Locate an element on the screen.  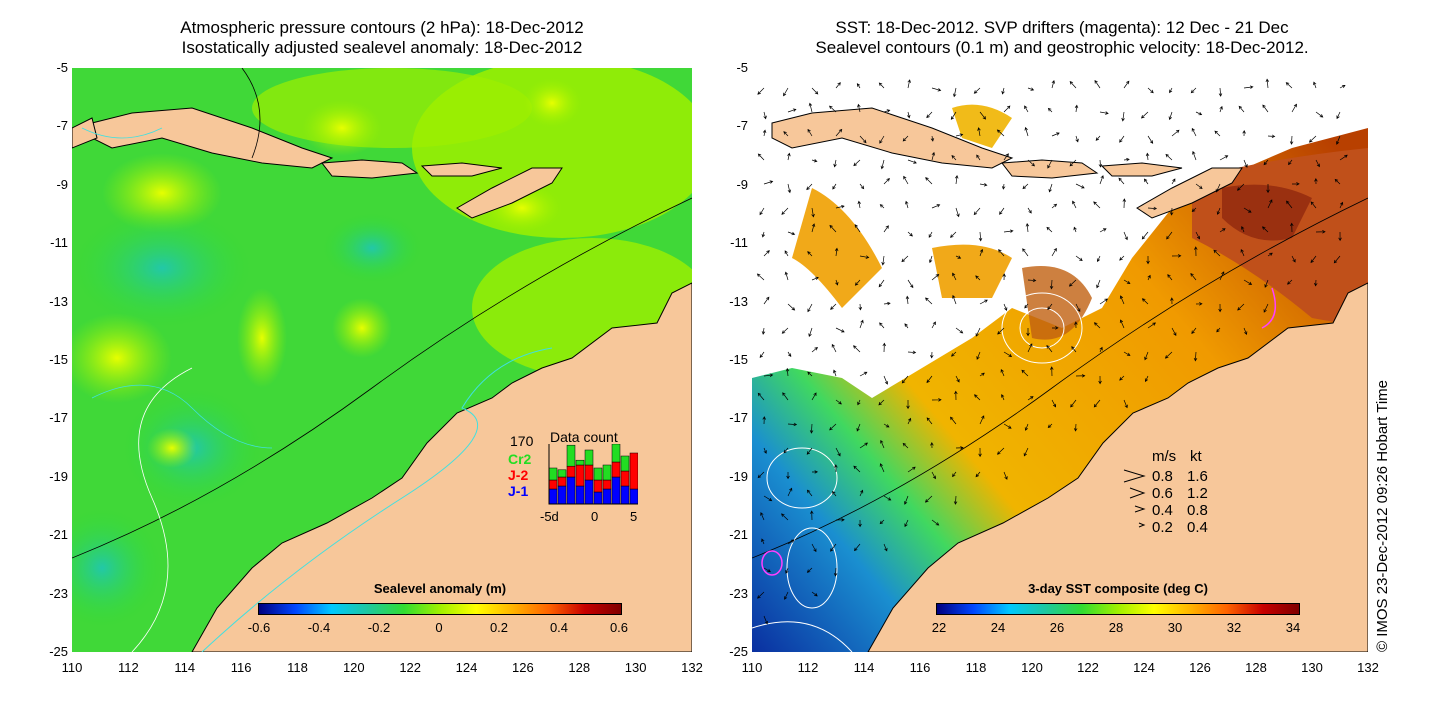
x-tick-label: 128 is located at coordinates (579, 667).